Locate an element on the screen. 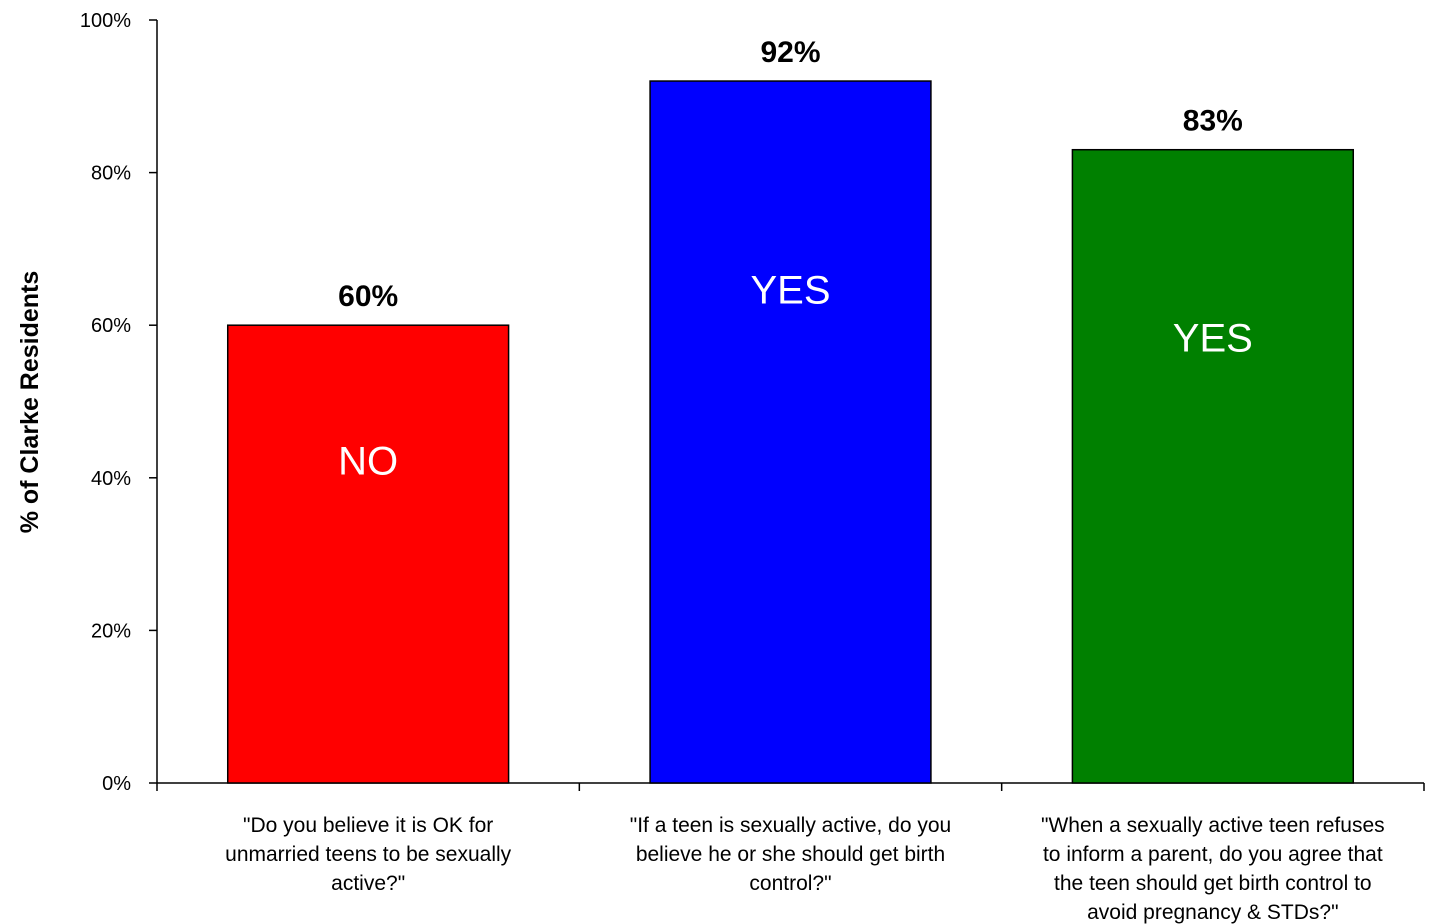 The width and height of the screenshot is (1441, 924). category-label-line: "If a teen is sexually active, do you is located at coordinates (790, 825).